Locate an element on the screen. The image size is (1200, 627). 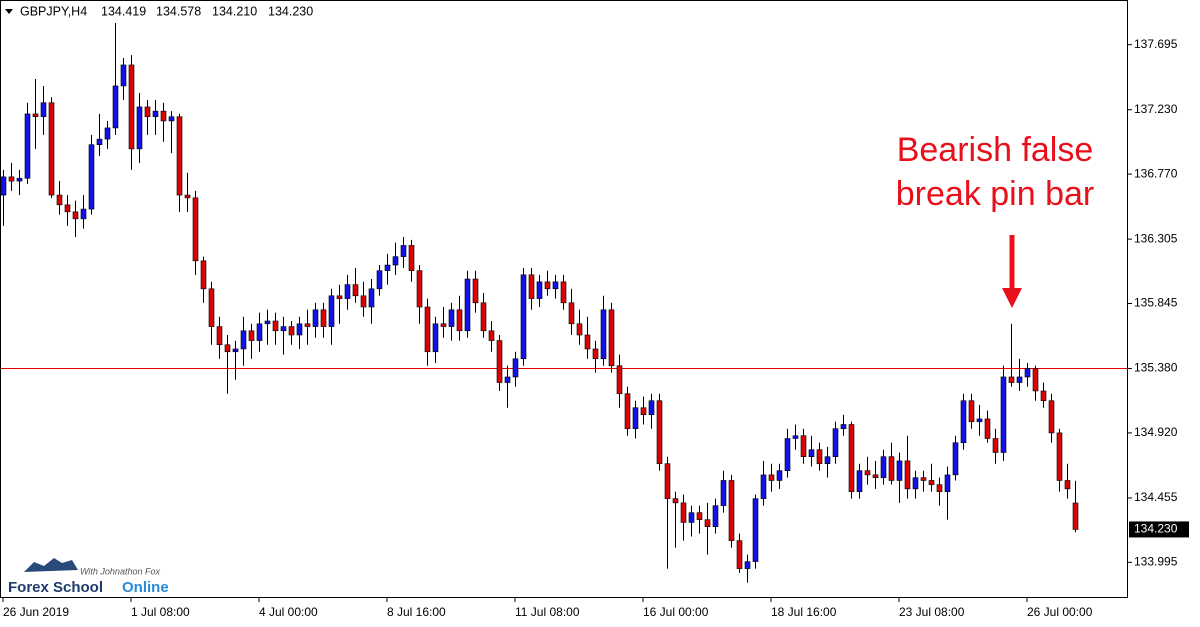
current-price-box is located at coordinates (1159, 529).